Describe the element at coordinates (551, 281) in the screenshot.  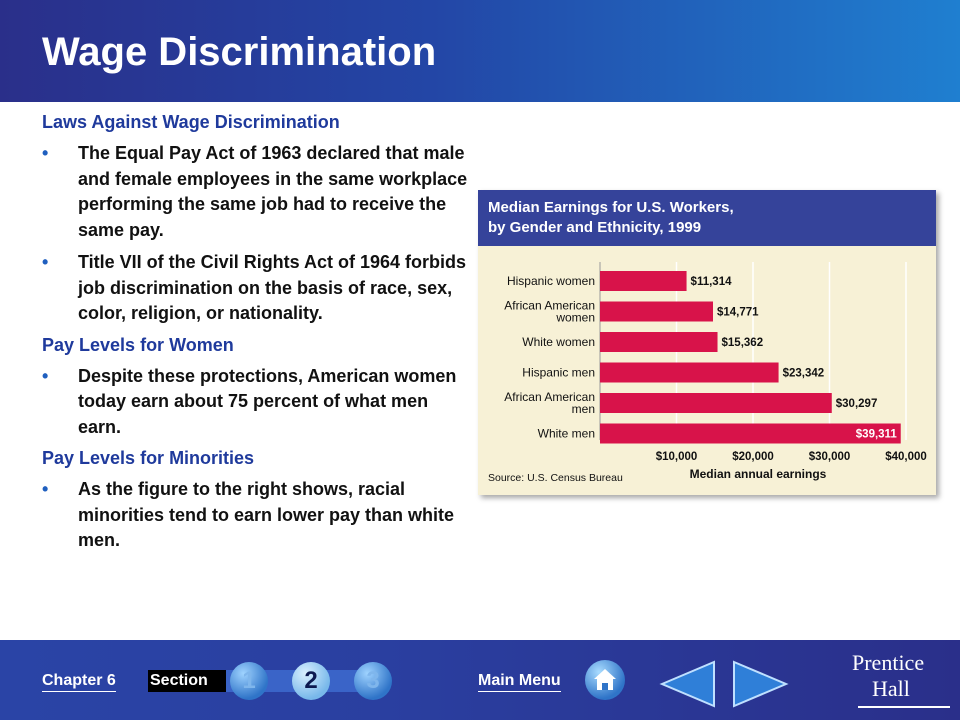
I see `category-label: Hispanic women` at that location.